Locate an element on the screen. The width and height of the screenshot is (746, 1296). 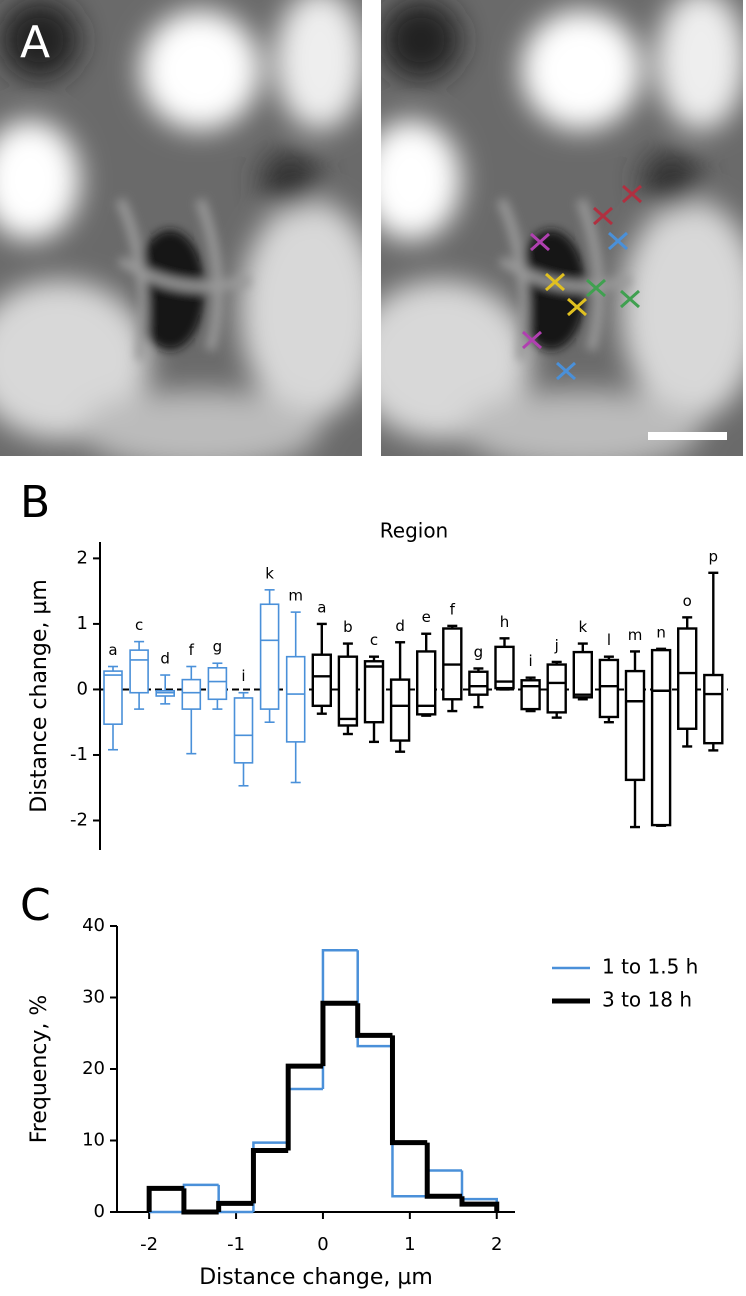
box-label: j is located at coordinates (556, 645).